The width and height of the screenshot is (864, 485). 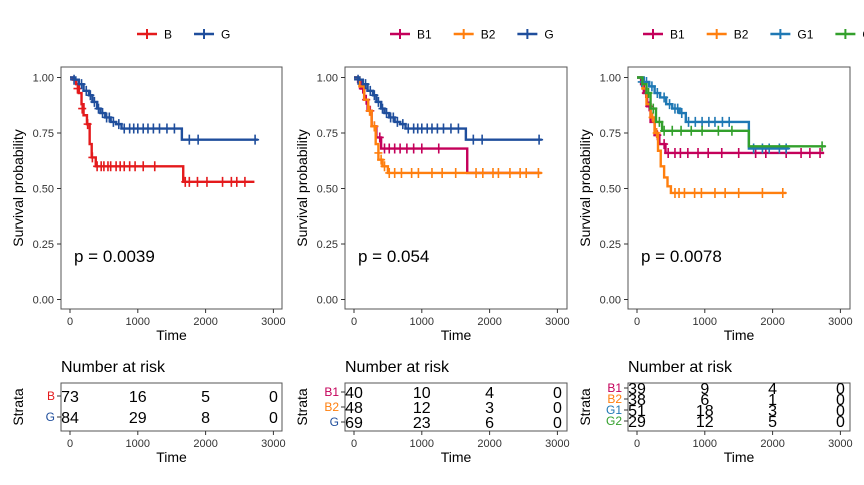 What do you see at coordinates (681, 256) in the screenshot?
I see `p-value: p = 0.0078` at bounding box center [681, 256].